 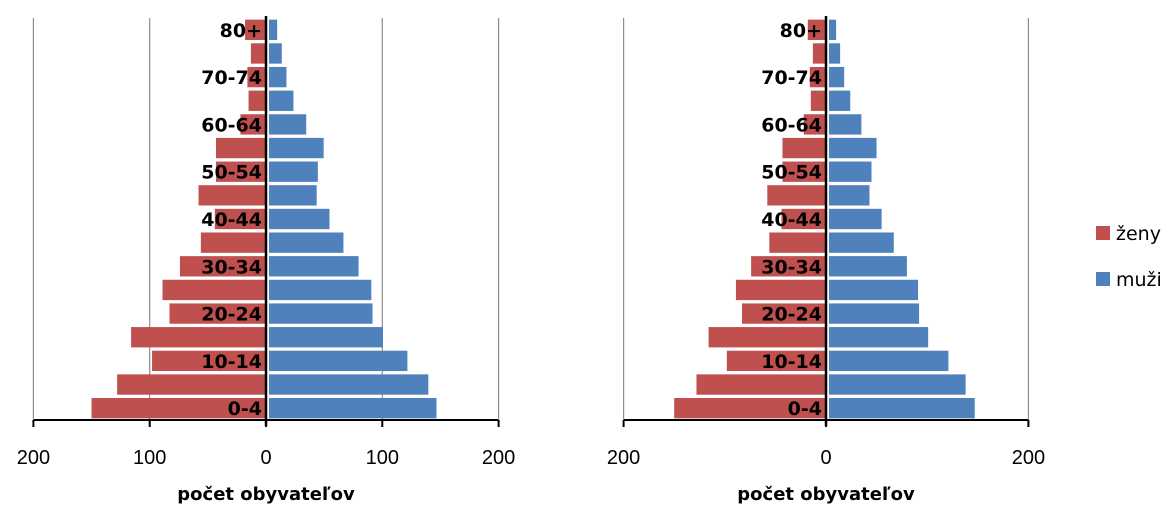 I want to click on legend-swatch-zeny, so click(x=1103, y=233).